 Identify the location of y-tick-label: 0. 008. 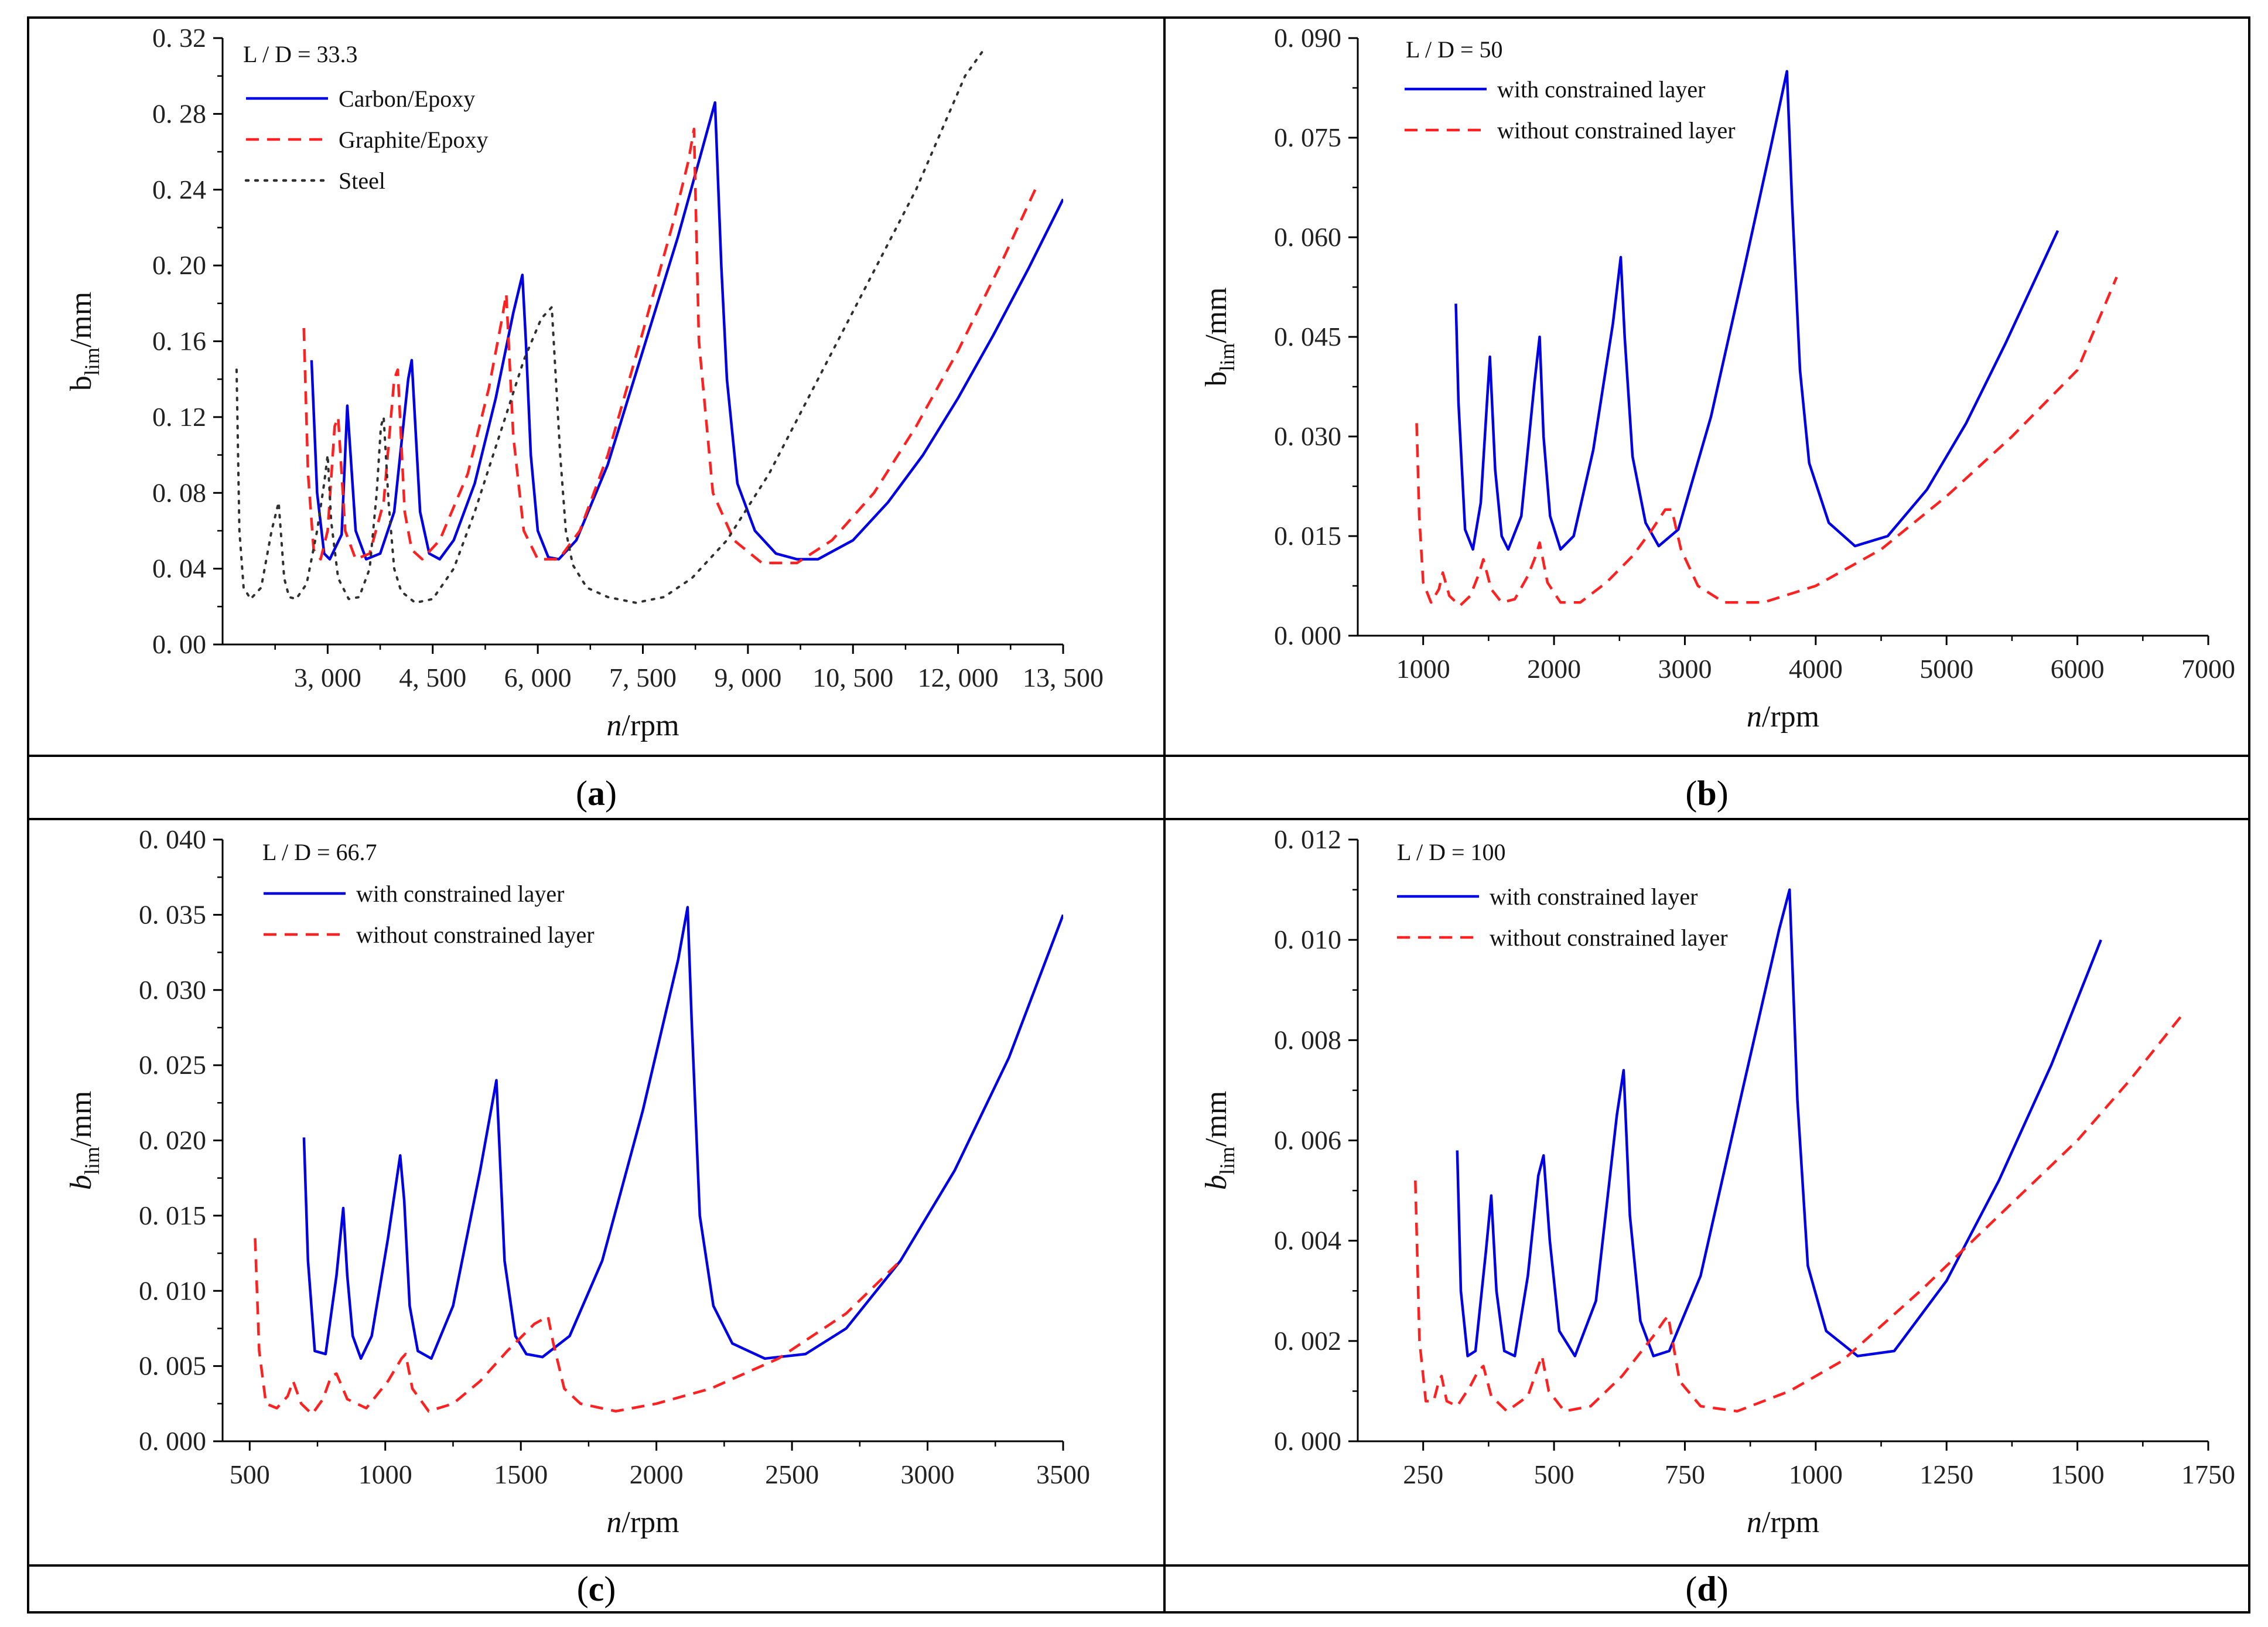
(1307, 1040).